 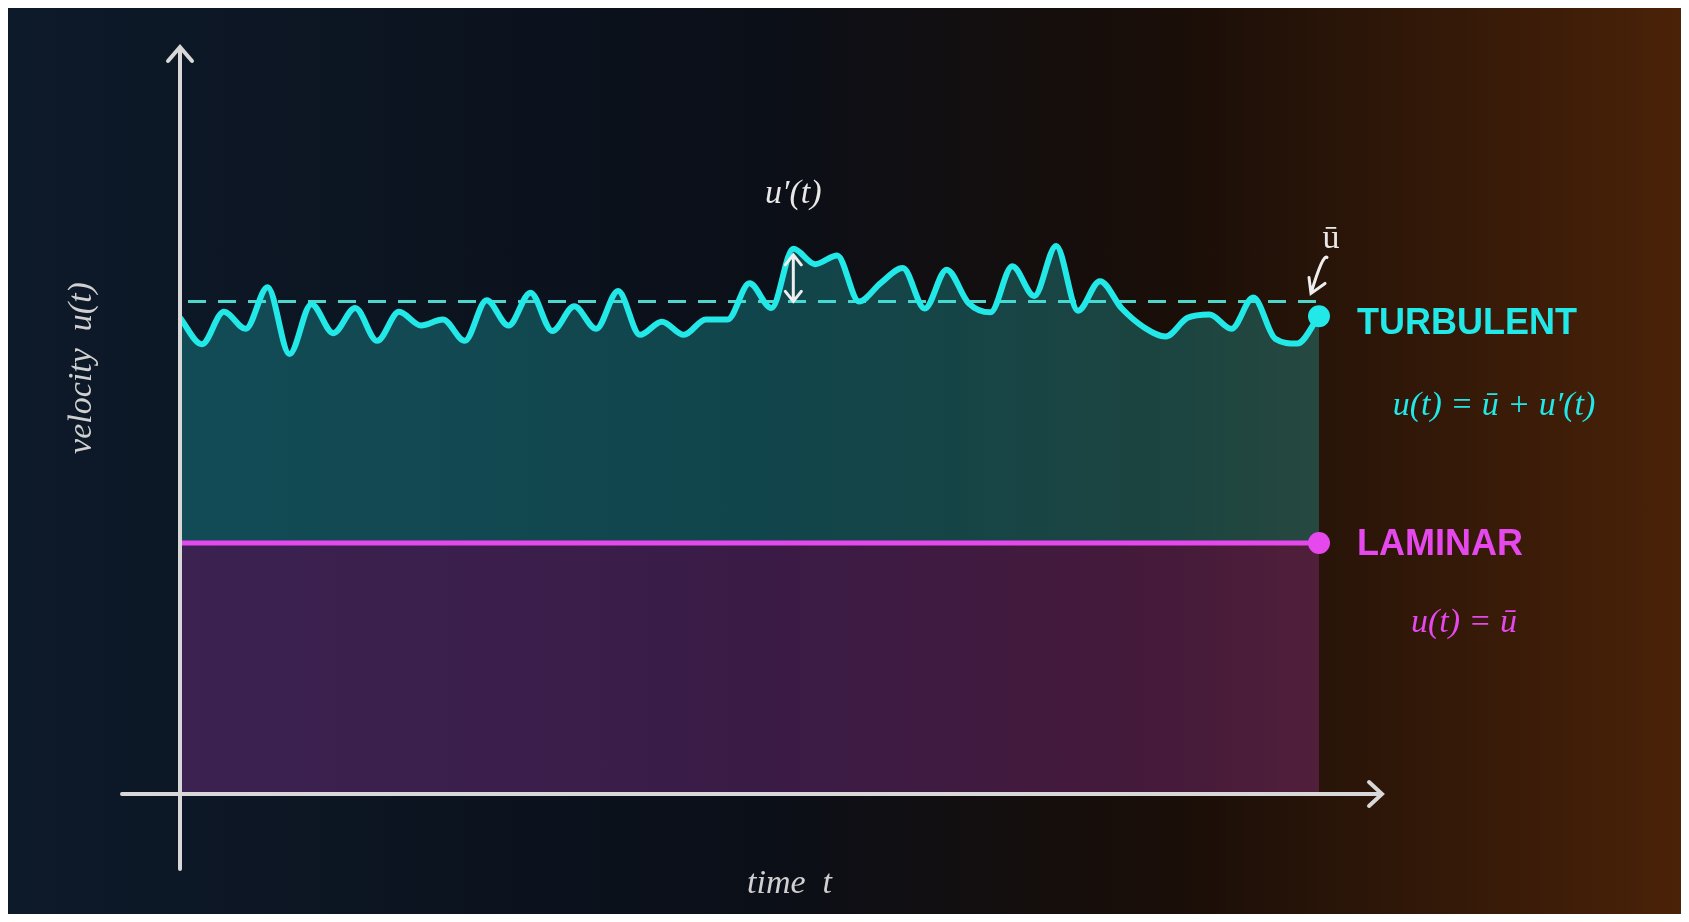 I want to click on text: u′(t), so click(x=793, y=191).